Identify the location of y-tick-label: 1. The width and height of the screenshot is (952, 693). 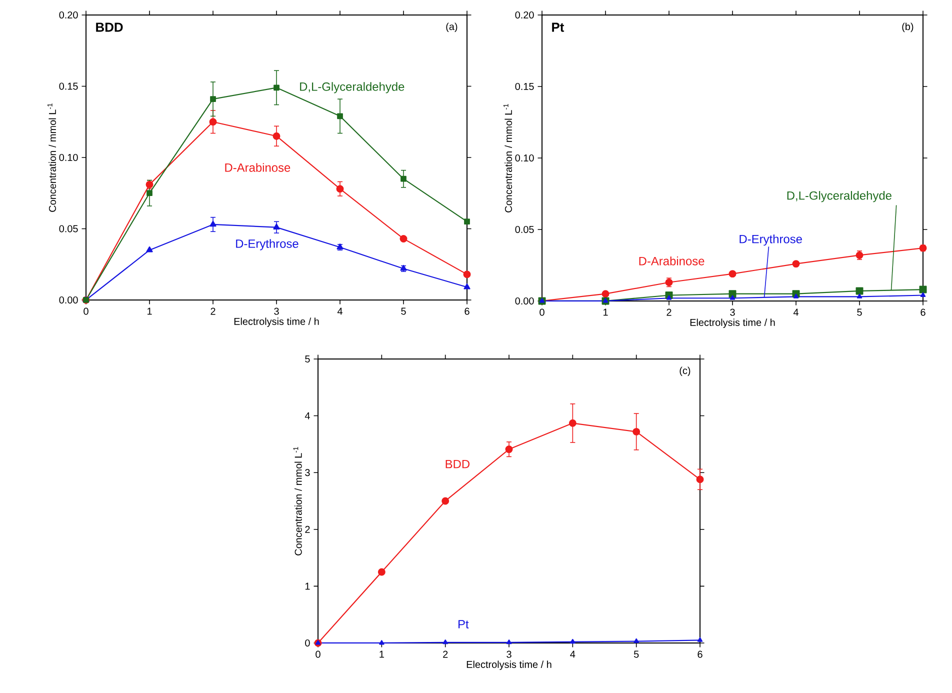
(307, 586).